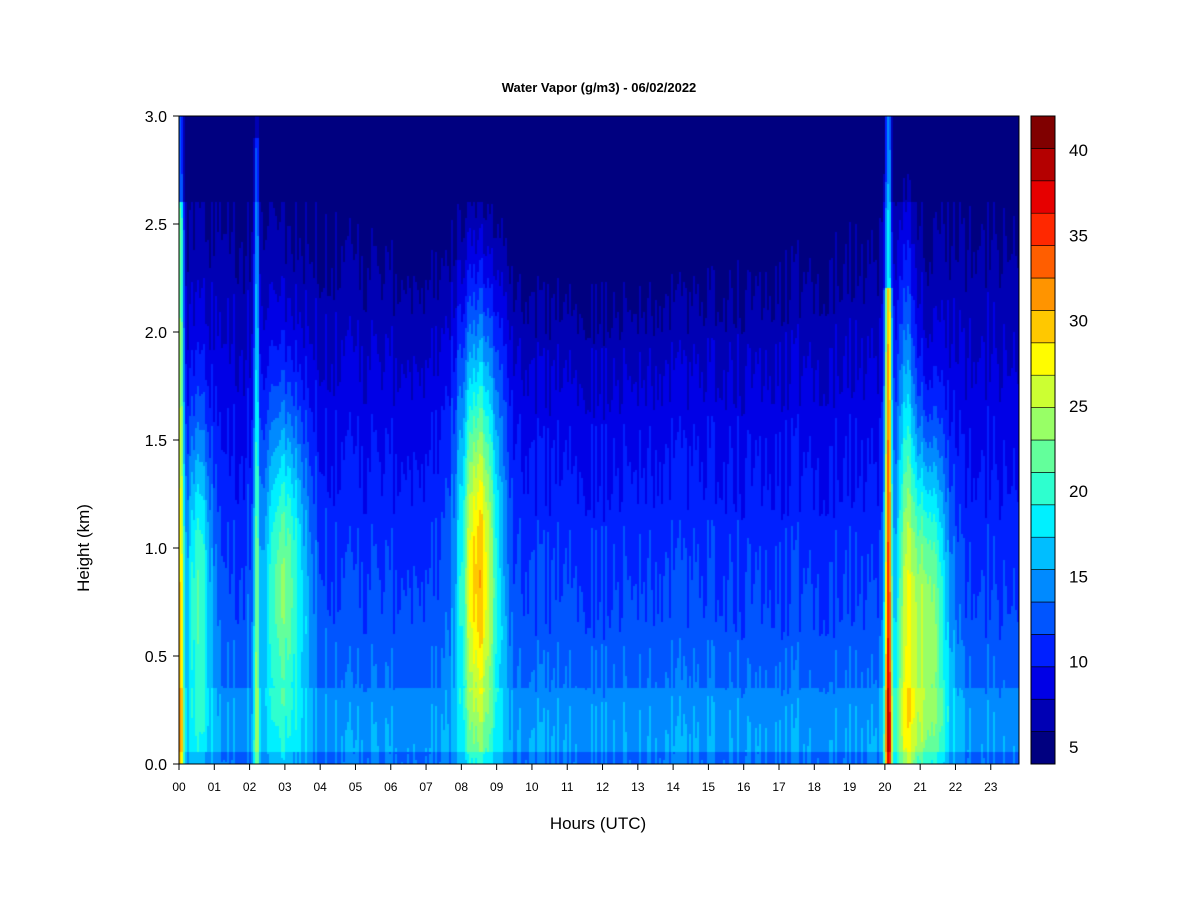 The width and height of the screenshot is (1200, 900). What do you see at coordinates (567, 787) in the screenshot?
I see `x-tick-label: 11` at bounding box center [567, 787].